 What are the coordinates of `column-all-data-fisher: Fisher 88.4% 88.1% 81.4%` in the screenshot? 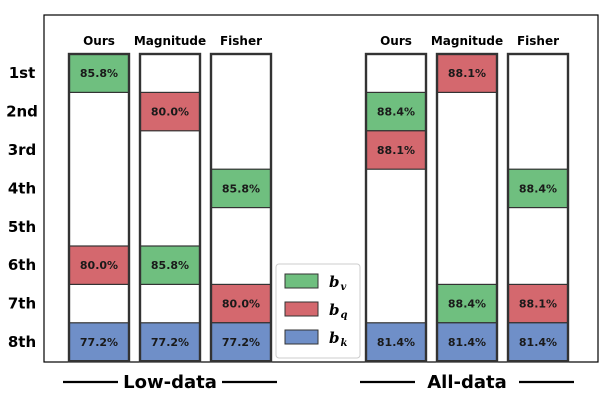 It's located at (538, 198).